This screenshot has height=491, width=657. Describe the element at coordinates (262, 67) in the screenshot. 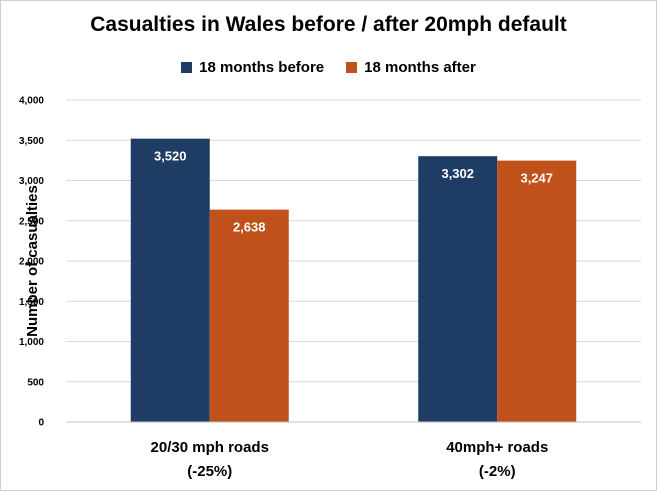

I see `legend-label-before: 18 months before` at that location.